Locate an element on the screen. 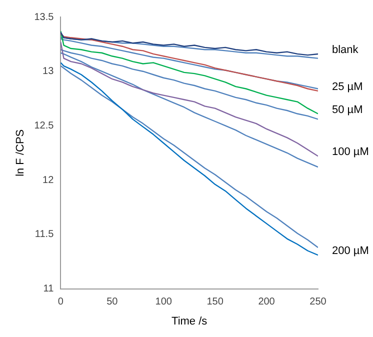  y-tick-label: 13 is located at coordinates (48, 72).